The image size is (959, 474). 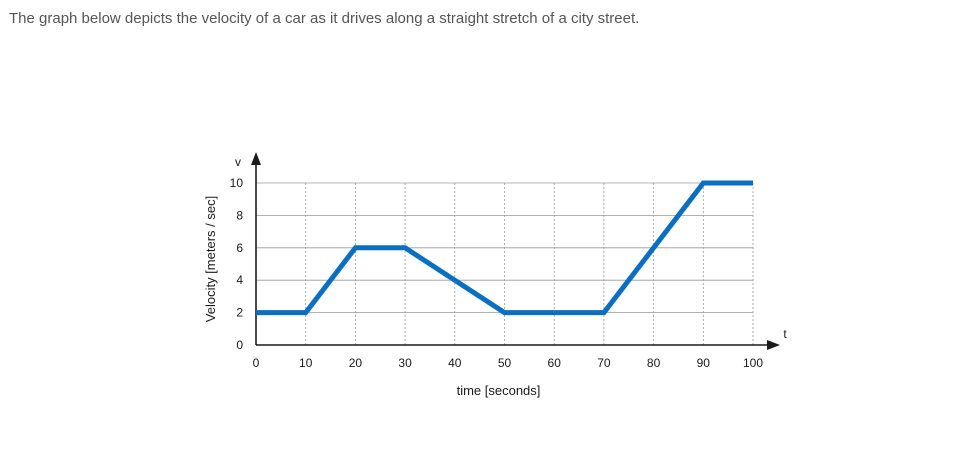 I want to click on series-line, so click(x=504, y=248).